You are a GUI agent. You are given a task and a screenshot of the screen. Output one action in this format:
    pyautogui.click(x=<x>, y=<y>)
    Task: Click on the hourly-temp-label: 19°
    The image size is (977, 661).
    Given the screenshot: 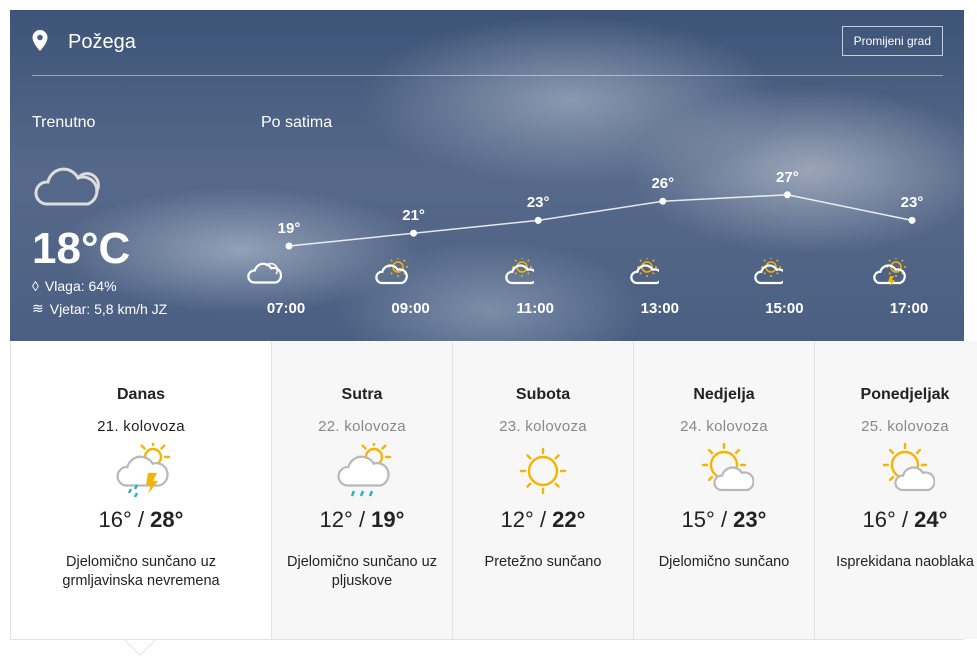 What is the action you would take?
    pyautogui.click(x=289, y=228)
    